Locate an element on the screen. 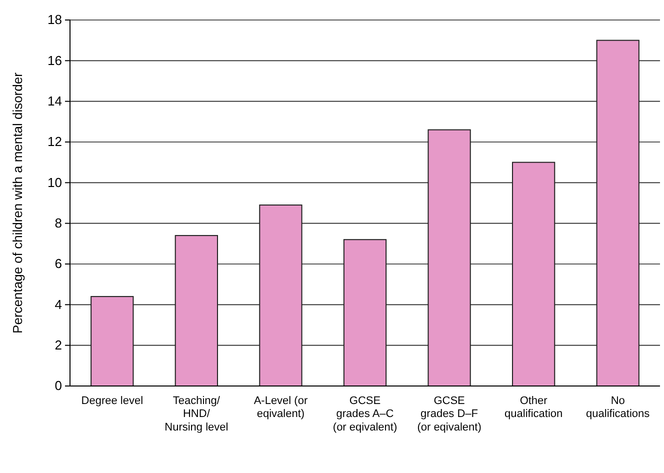 The image size is (664, 473). y-tick-label: 8 is located at coordinates (58, 222).